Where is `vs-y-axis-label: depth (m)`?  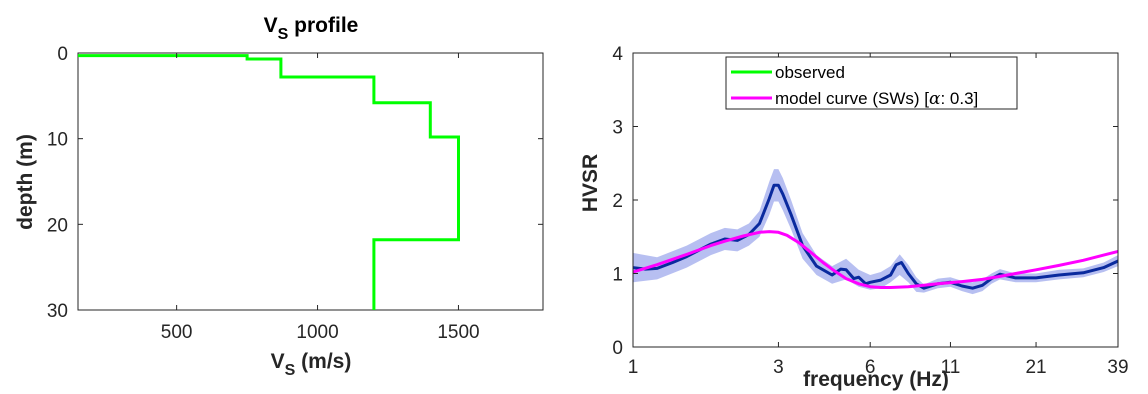
vs-y-axis-label: depth (m) is located at coordinates (25, 182).